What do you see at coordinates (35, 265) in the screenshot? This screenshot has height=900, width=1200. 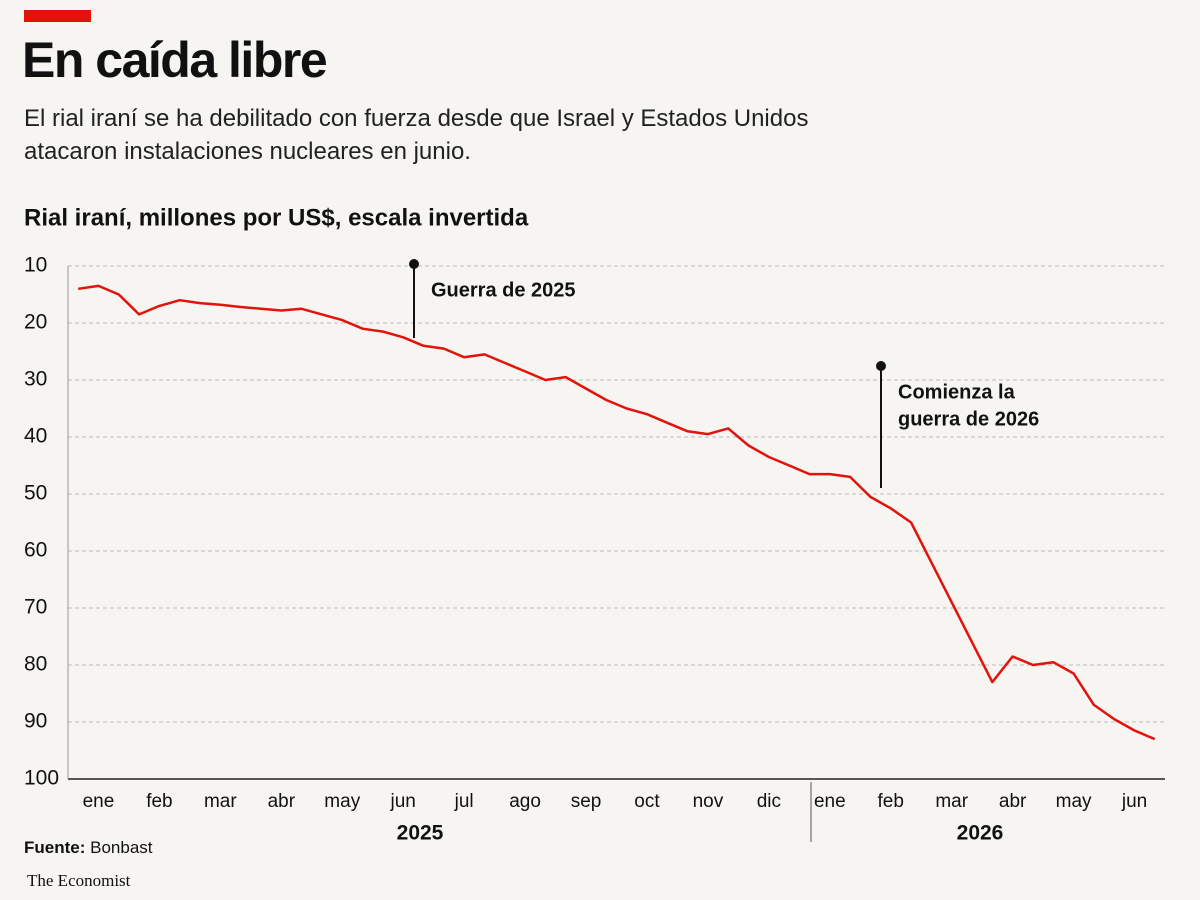 I see `y-tick-label: 10` at bounding box center [35, 265].